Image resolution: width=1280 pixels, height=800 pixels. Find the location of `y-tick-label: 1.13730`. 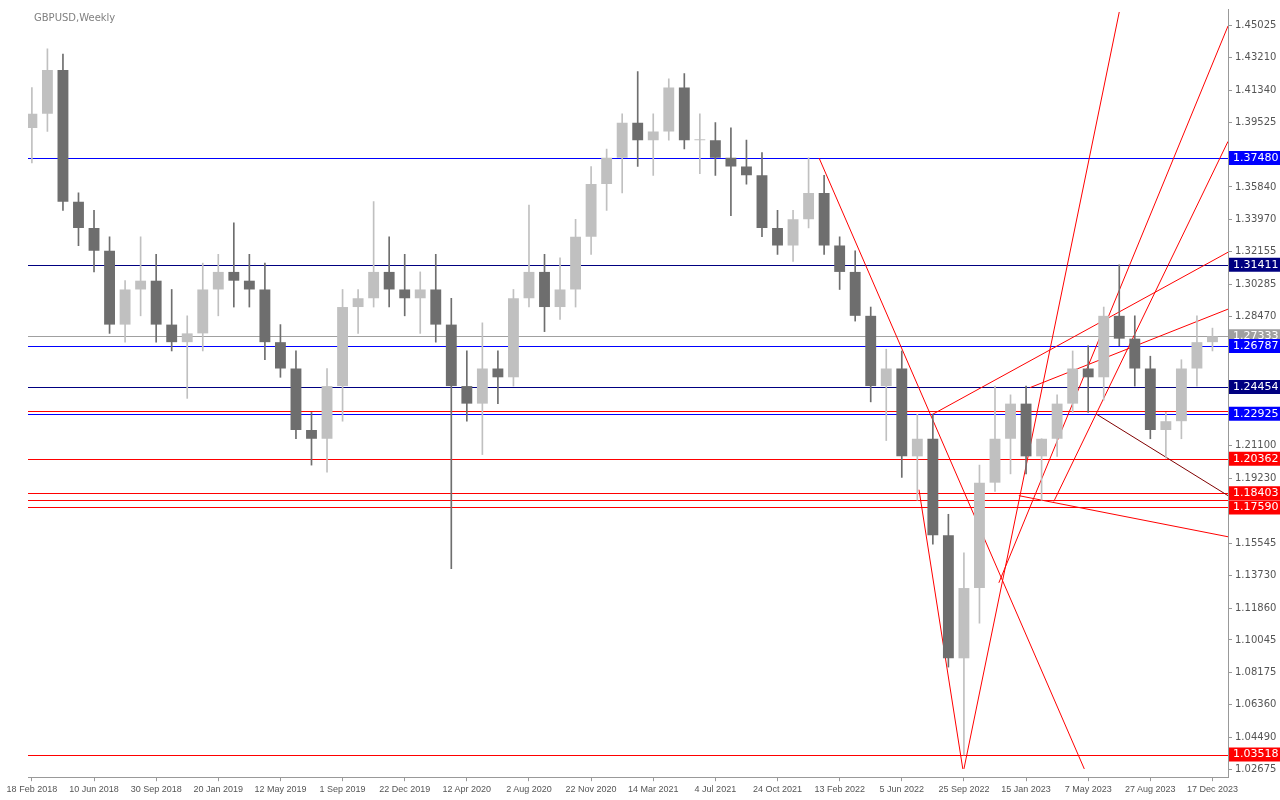

y-tick-label: 1.13730 is located at coordinates (1256, 574).